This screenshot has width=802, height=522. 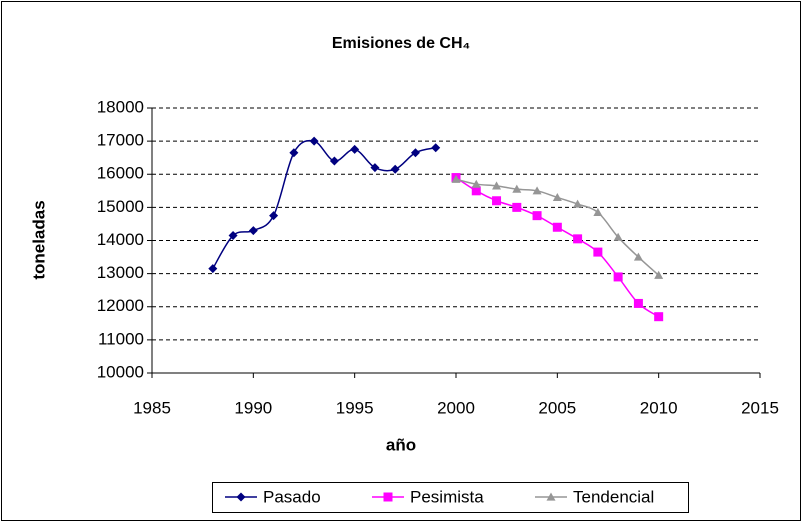 What do you see at coordinates (120, 305) in the screenshot?
I see `y-tick-label: 12000` at bounding box center [120, 305].